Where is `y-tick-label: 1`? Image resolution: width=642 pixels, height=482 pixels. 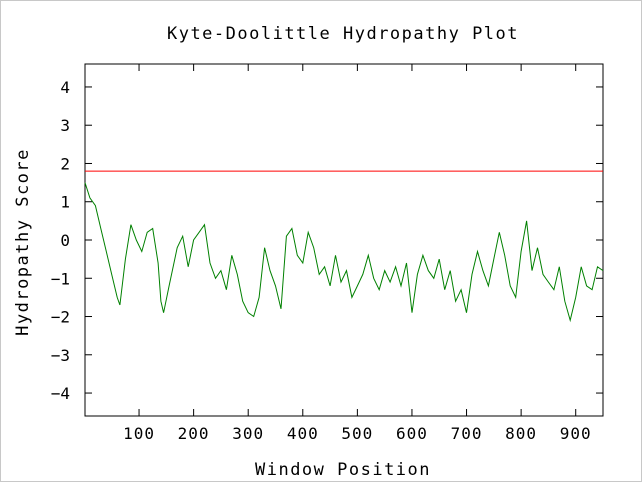
y-tick-label: 1 is located at coordinates (65, 202).